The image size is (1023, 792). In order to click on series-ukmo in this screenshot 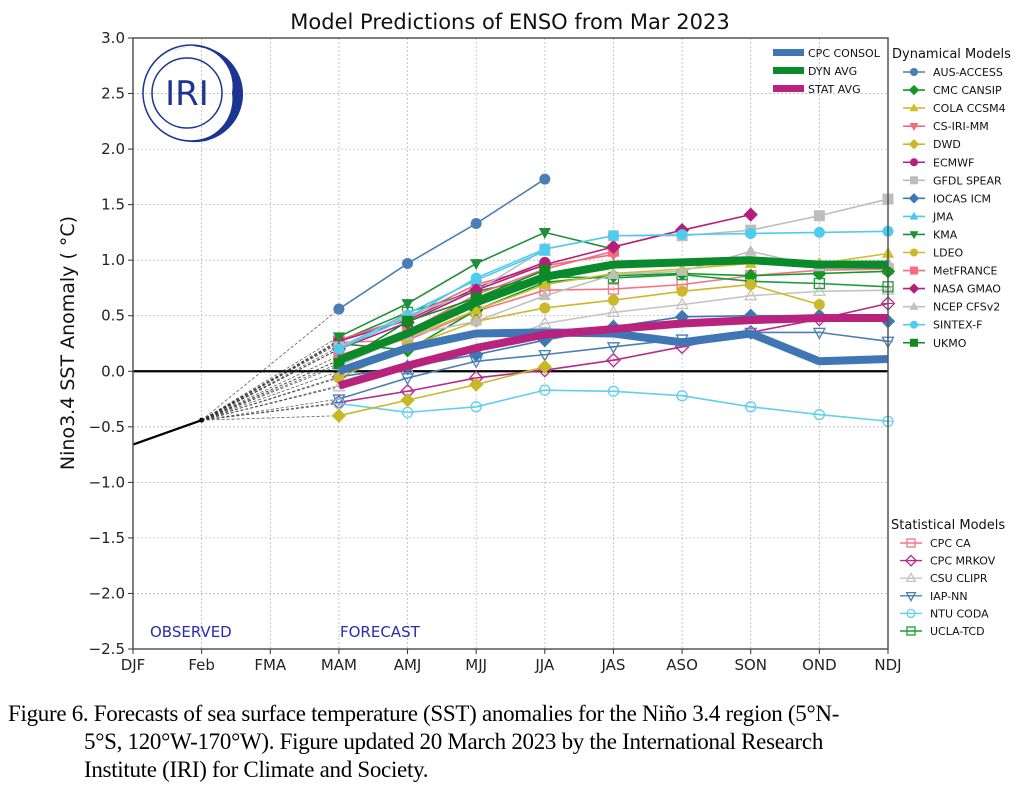, I will do `click(442, 316)`.